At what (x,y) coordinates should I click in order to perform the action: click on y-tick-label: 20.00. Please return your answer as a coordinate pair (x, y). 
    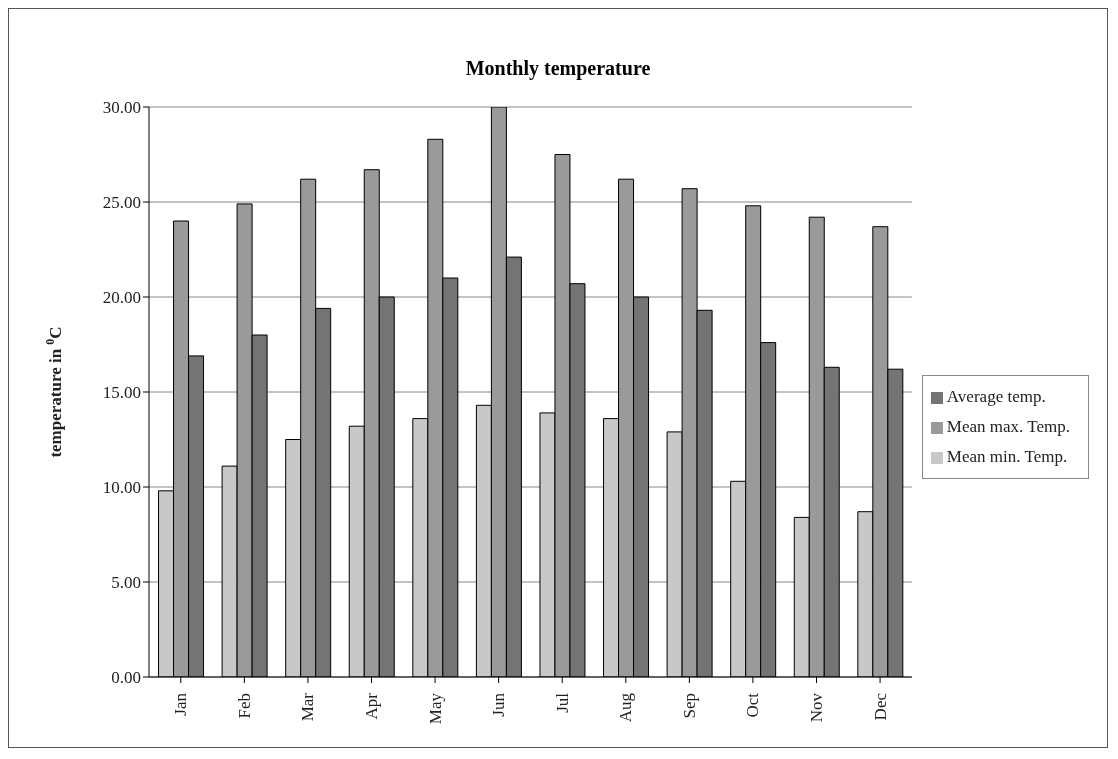
    Looking at the image, I should click on (121, 298).